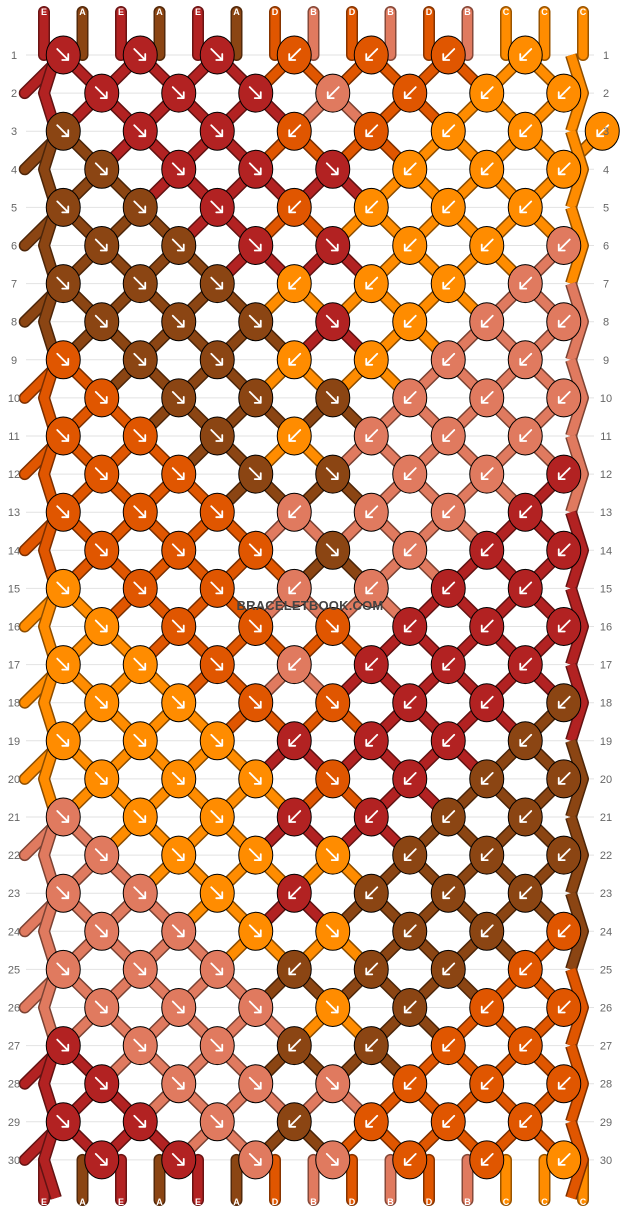 This screenshot has height=1212, width=620. What do you see at coordinates (14, 818) in the screenshot?
I see `row-number-left: 21` at bounding box center [14, 818].